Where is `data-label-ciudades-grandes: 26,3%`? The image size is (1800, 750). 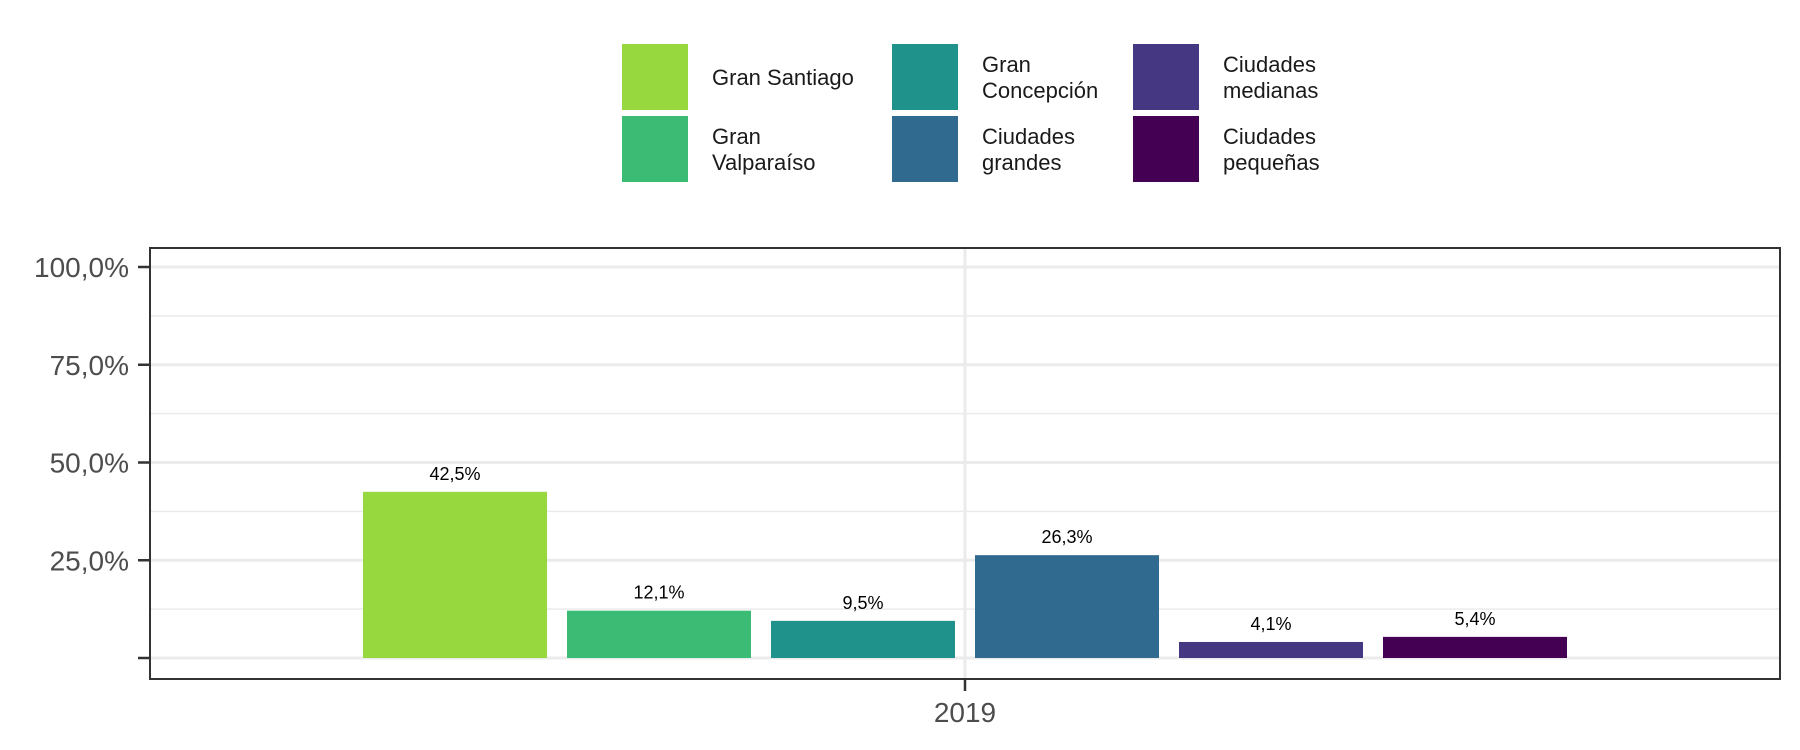
data-label-ciudades-grandes: 26,3% is located at coordinates (1066, 537).